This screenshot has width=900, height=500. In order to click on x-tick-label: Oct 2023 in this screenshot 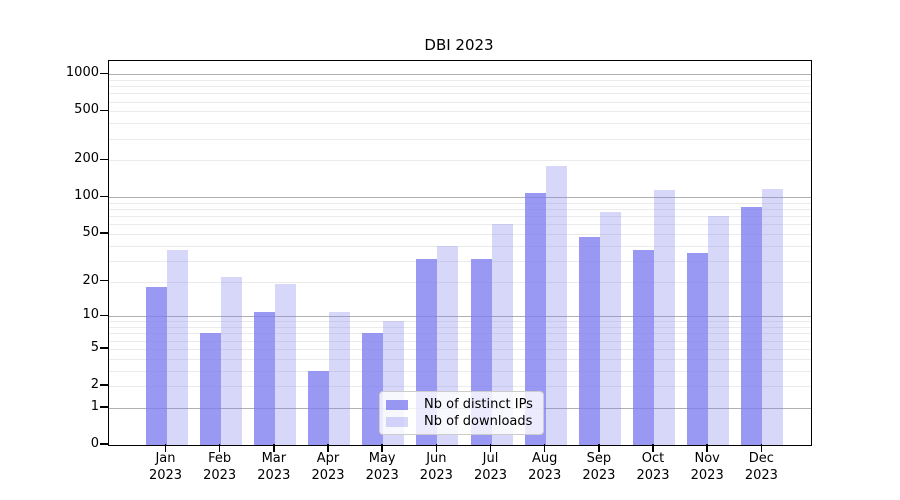, I will do `click(653, 467)`.